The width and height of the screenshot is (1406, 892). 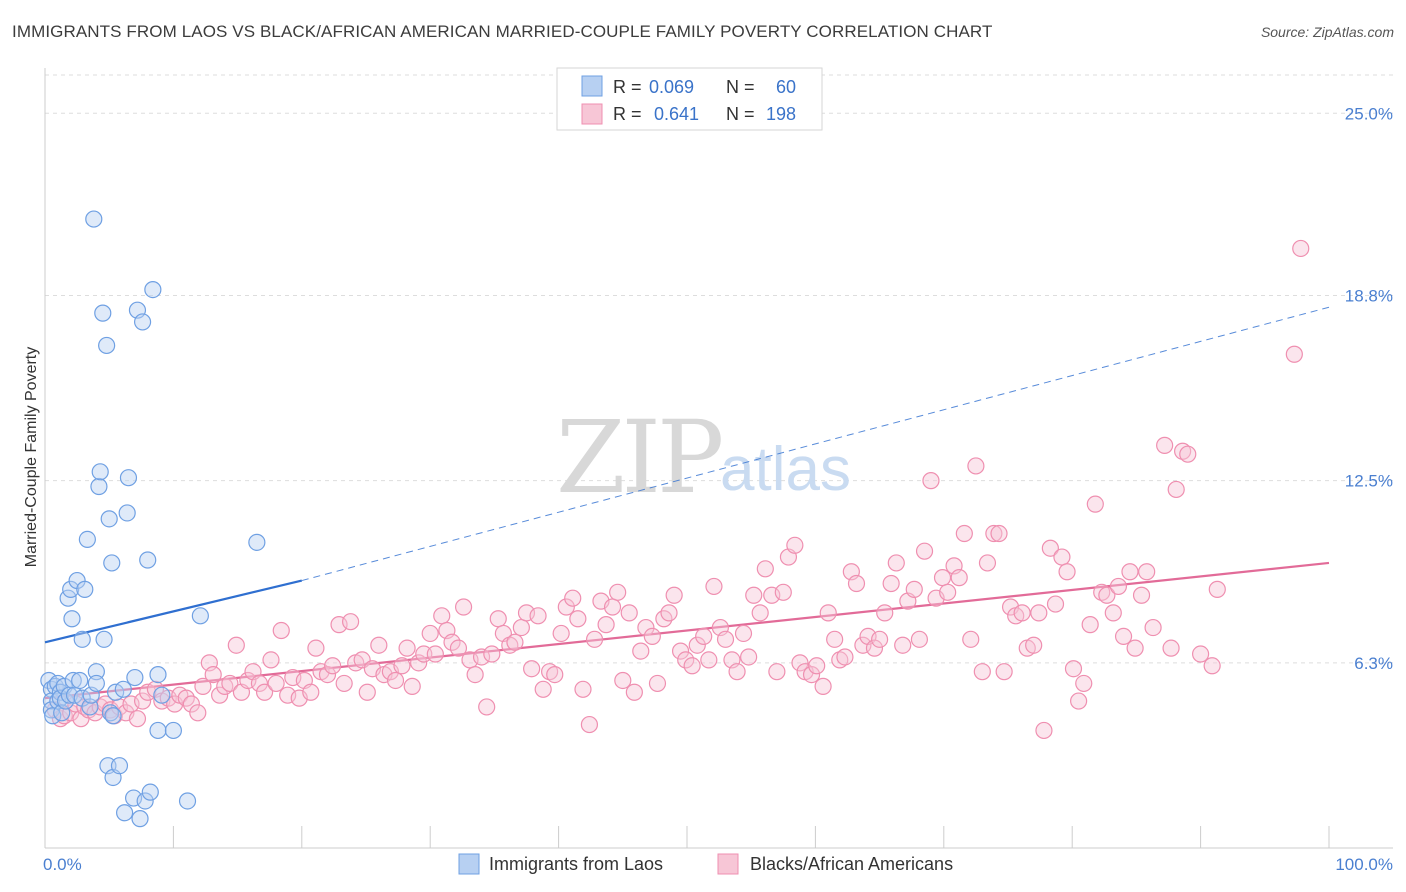 What do you see at coordinates (728, 864) in the screenshot?
I see `bottom-legend-swatch-black` at bounding box center [728, 864].